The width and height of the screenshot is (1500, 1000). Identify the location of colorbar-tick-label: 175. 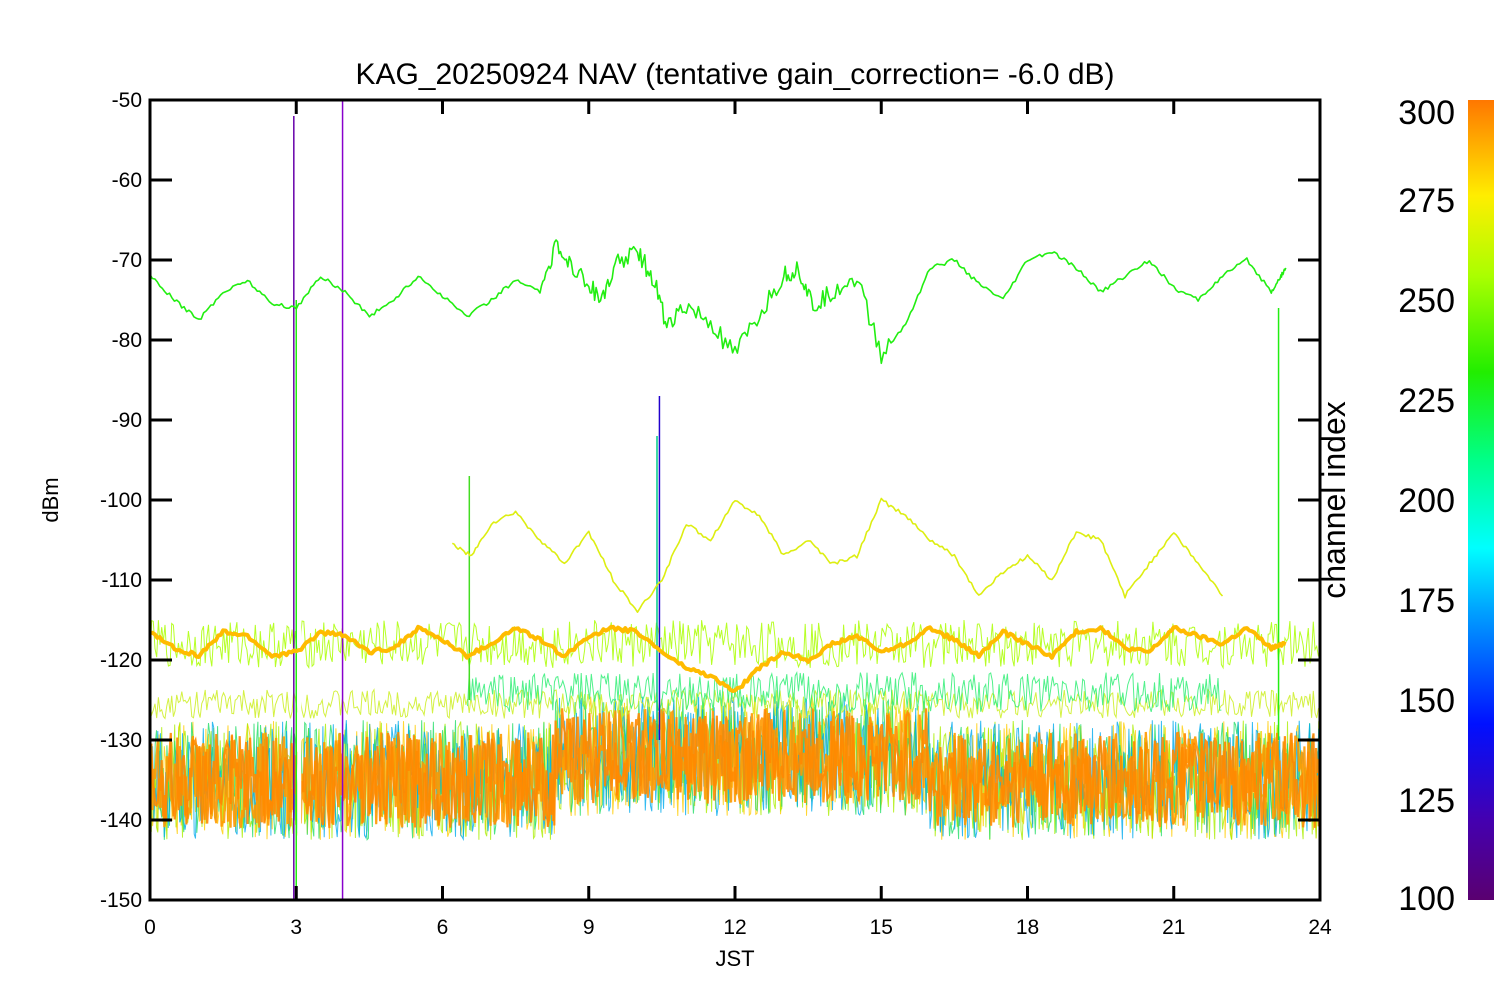
(1426, 601).